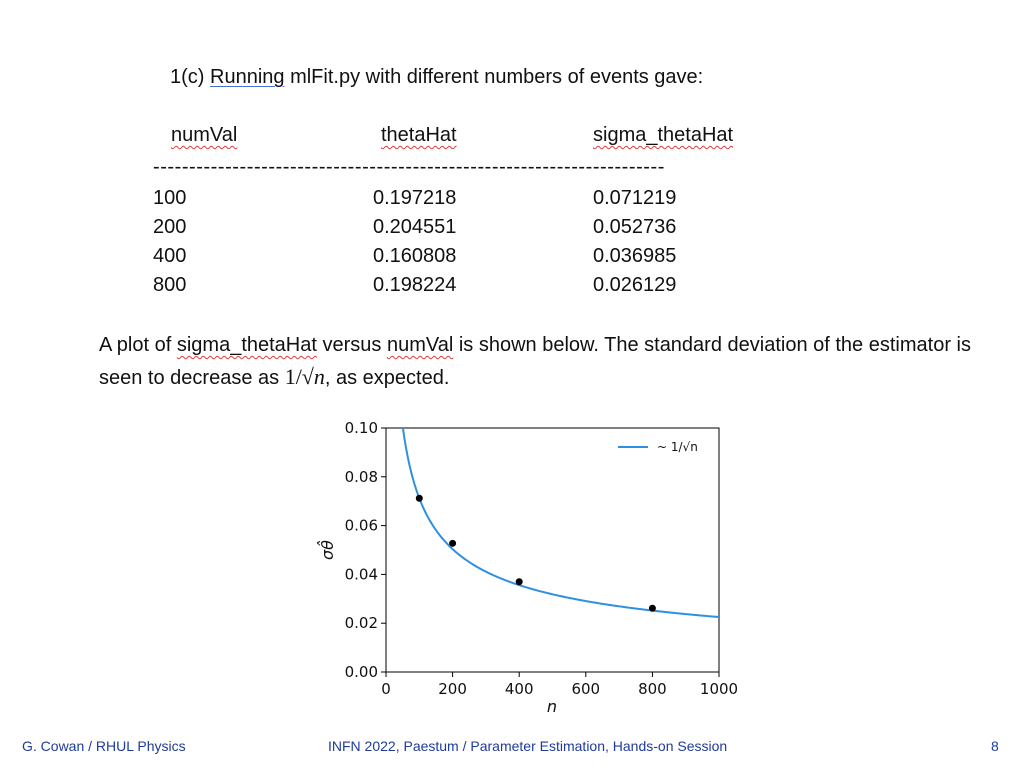  What do you see at coordinates (415, 227) in the screenshot?
I see `cell-thetahat: 0.204551` at bounding box center [415, 227].